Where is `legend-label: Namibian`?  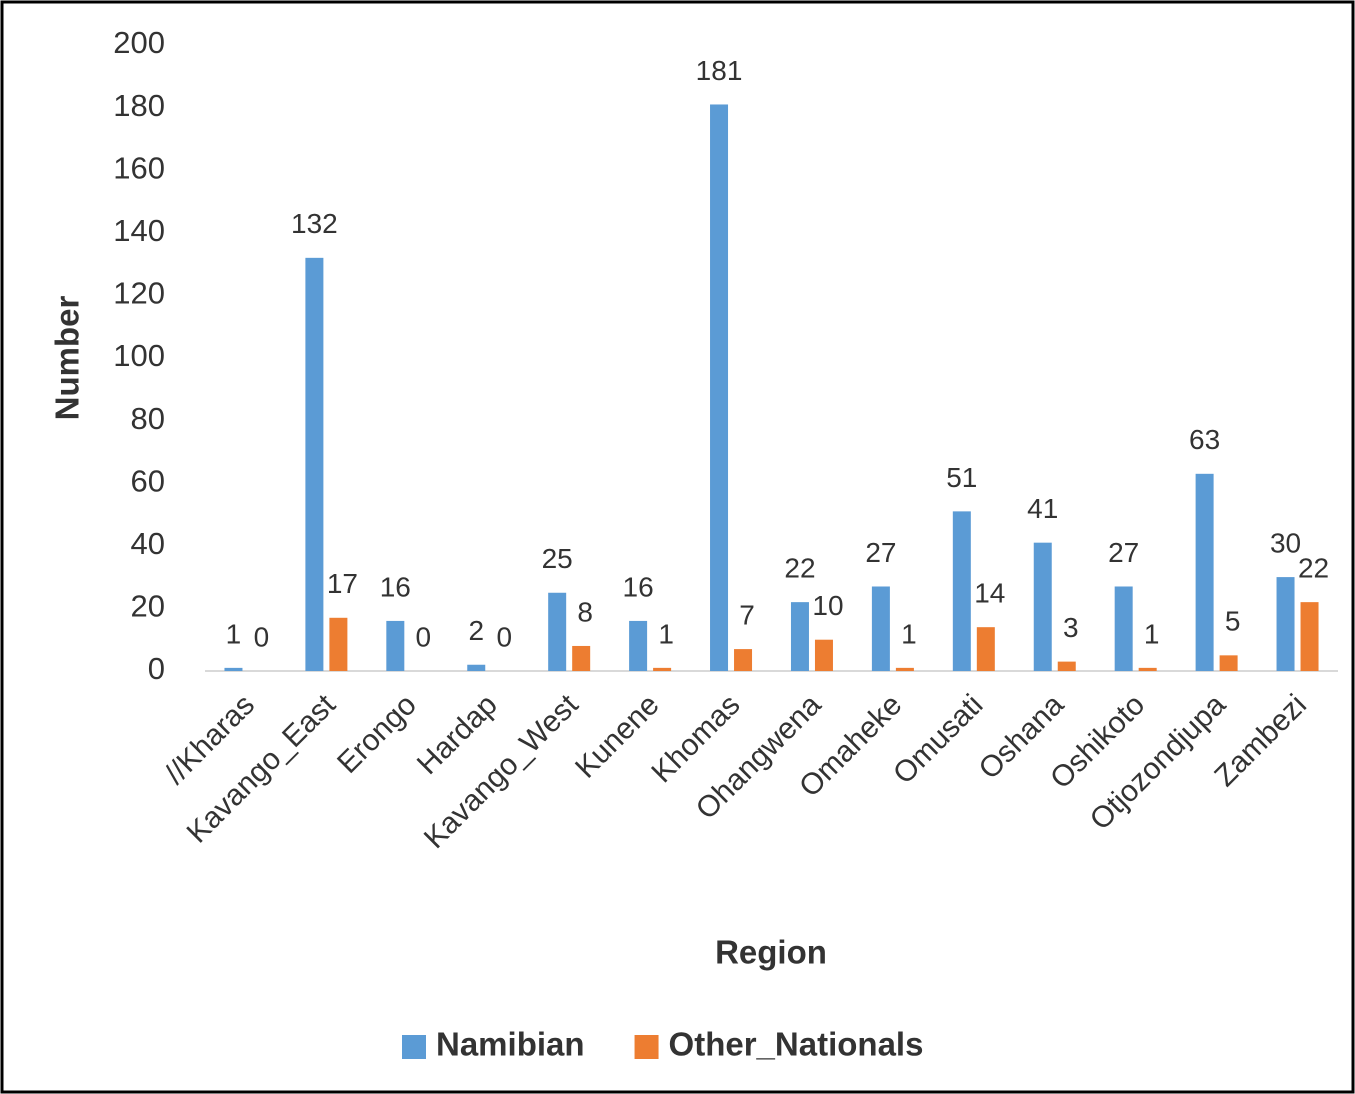
legend-label: Namibian is located at coordinates (510, 1044).